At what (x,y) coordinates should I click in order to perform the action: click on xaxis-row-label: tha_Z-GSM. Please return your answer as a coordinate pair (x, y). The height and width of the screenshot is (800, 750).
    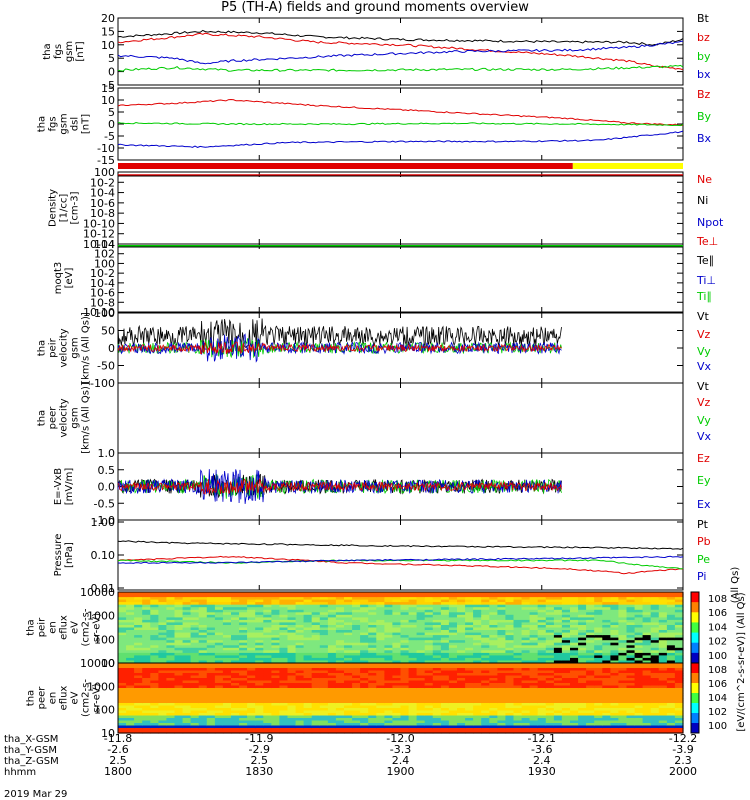
    Looking at the image, I should click on (31, 761).